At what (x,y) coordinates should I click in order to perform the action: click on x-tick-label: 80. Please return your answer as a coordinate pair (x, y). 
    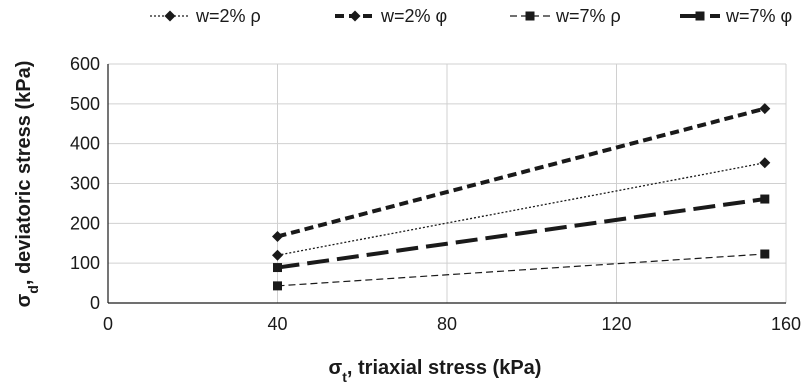
    Looking at the image, I should click on (447, 324).